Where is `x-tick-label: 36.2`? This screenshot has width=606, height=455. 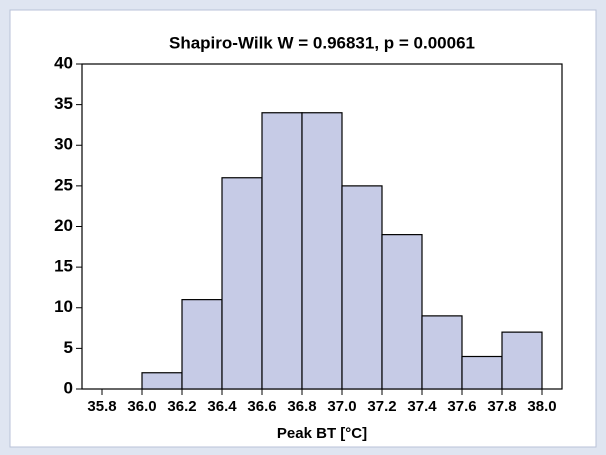 x-tick-label: 36.2 is located at coordinates (181, 406).